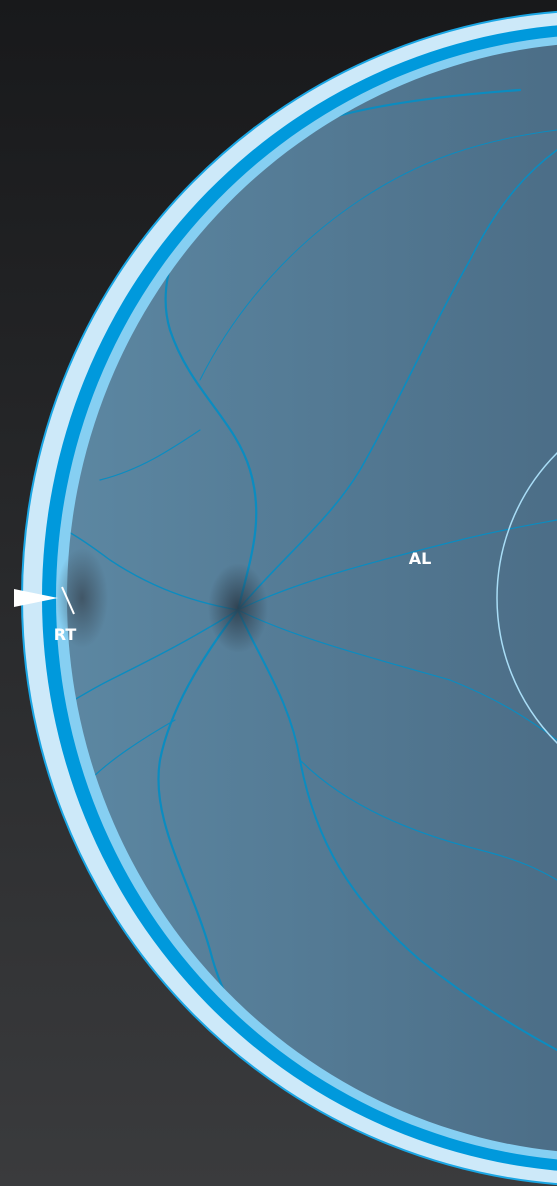 Image resolution: width=557 pixels, height=1186 pixels. What do you see at coordinates (36, 598) in the screenshot?
I see `arrow` at bounding box center [36, 598].